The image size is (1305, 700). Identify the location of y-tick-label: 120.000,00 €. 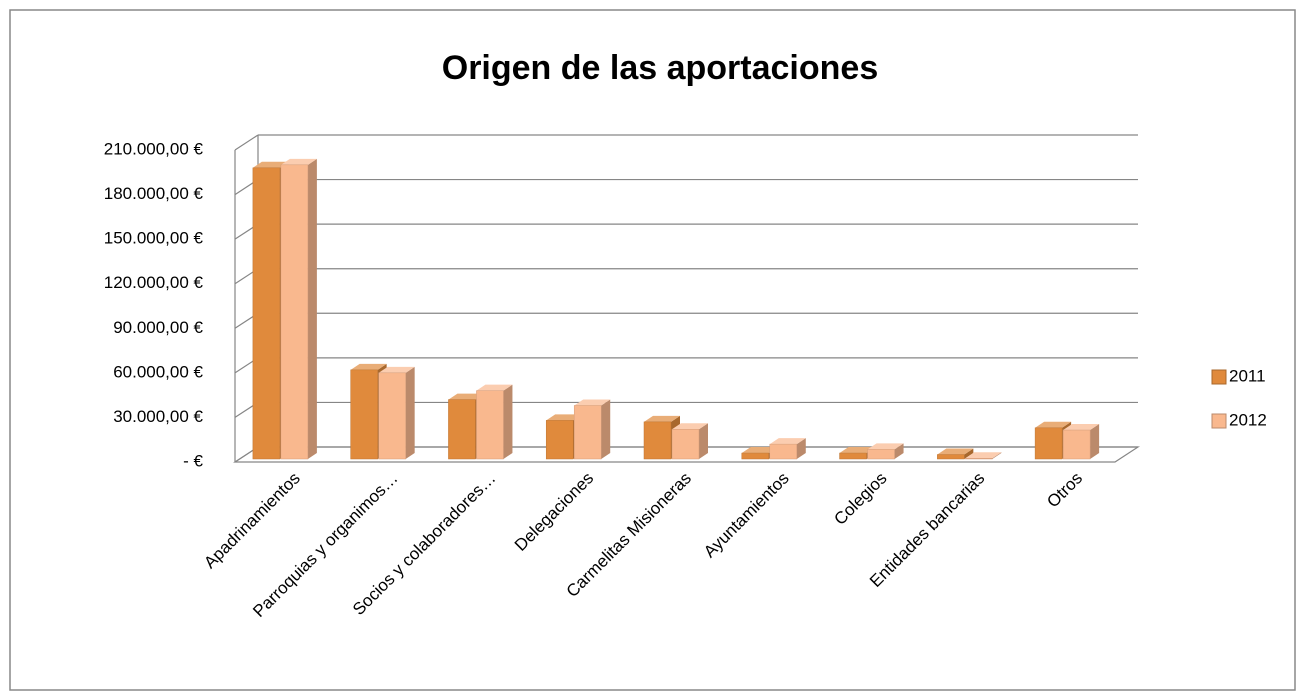
(154, 282).